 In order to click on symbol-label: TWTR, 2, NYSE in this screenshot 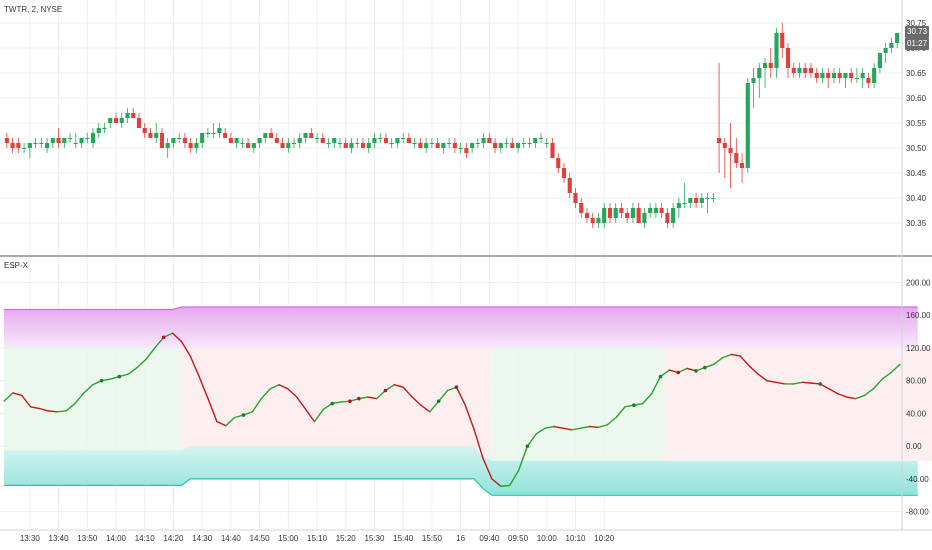, I will do `click(33, 9)`.